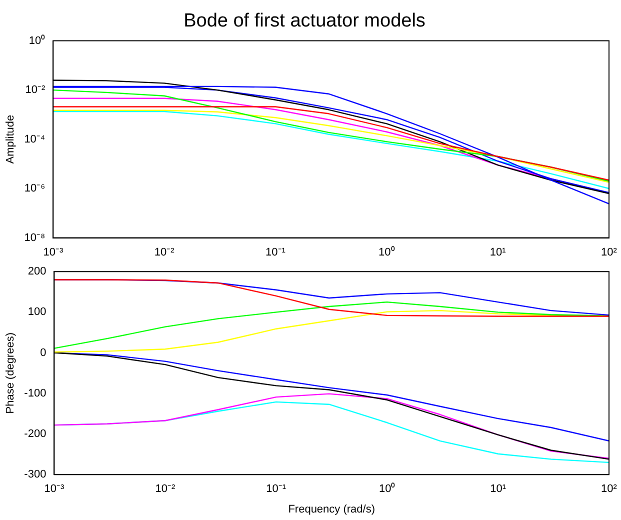 The width and height of the screenshot is (621, 520). What do you see at coordinates (35, 139) in the screenshot?
I see `y-tick-label: 10⁻⁴` at bounding box center [35, 139].